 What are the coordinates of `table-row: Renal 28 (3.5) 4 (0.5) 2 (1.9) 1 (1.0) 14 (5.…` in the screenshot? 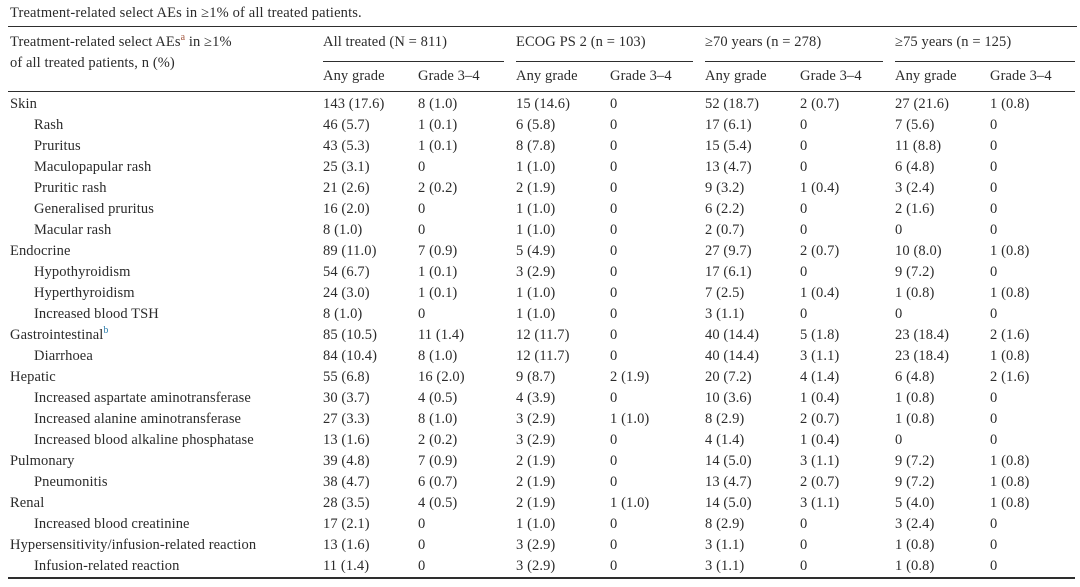 It's located at (541, 503).